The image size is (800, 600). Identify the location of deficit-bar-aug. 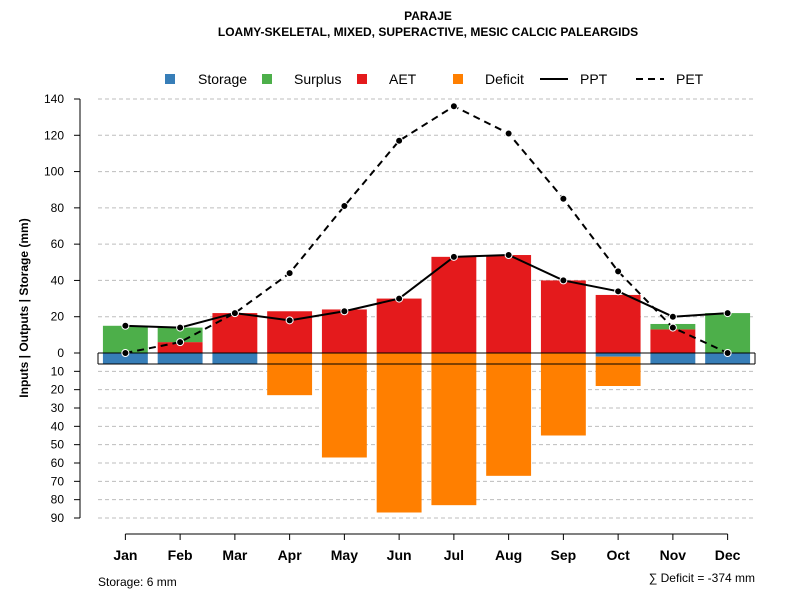
(509, 414).